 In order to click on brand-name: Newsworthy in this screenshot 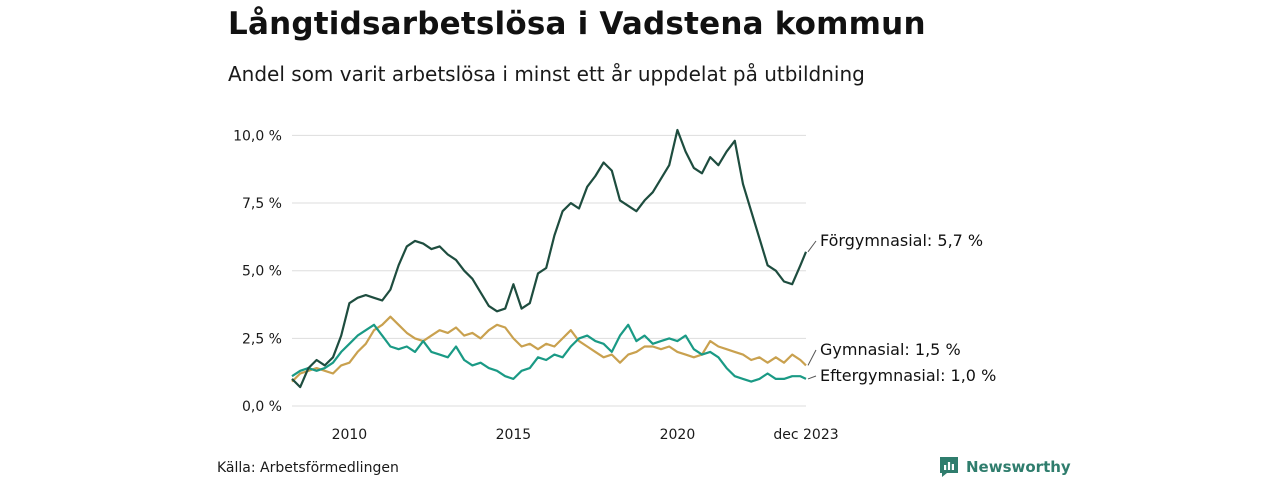, I will do `click(1018, 467)`.